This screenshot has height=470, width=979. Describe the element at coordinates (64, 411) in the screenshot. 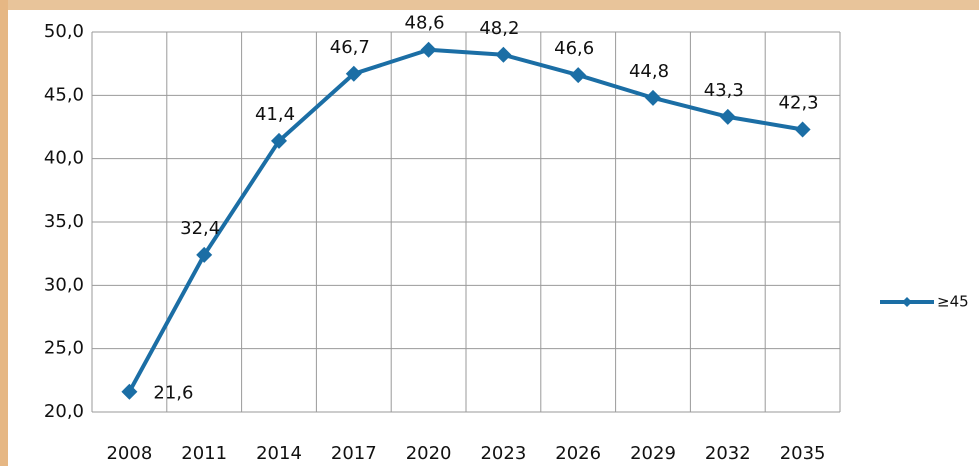

I see `y-tick-label: 20,0` at that location.